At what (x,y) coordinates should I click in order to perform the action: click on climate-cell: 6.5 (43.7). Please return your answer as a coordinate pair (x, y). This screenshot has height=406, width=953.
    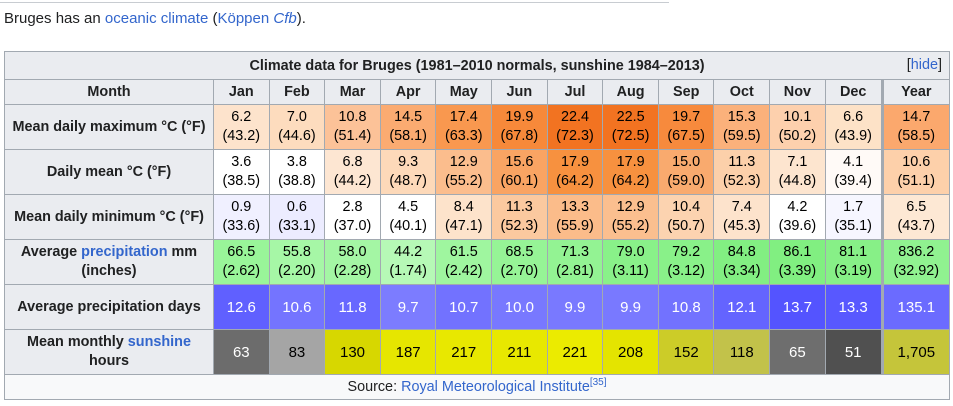
    Looking at the image, I should click on (915, 217).